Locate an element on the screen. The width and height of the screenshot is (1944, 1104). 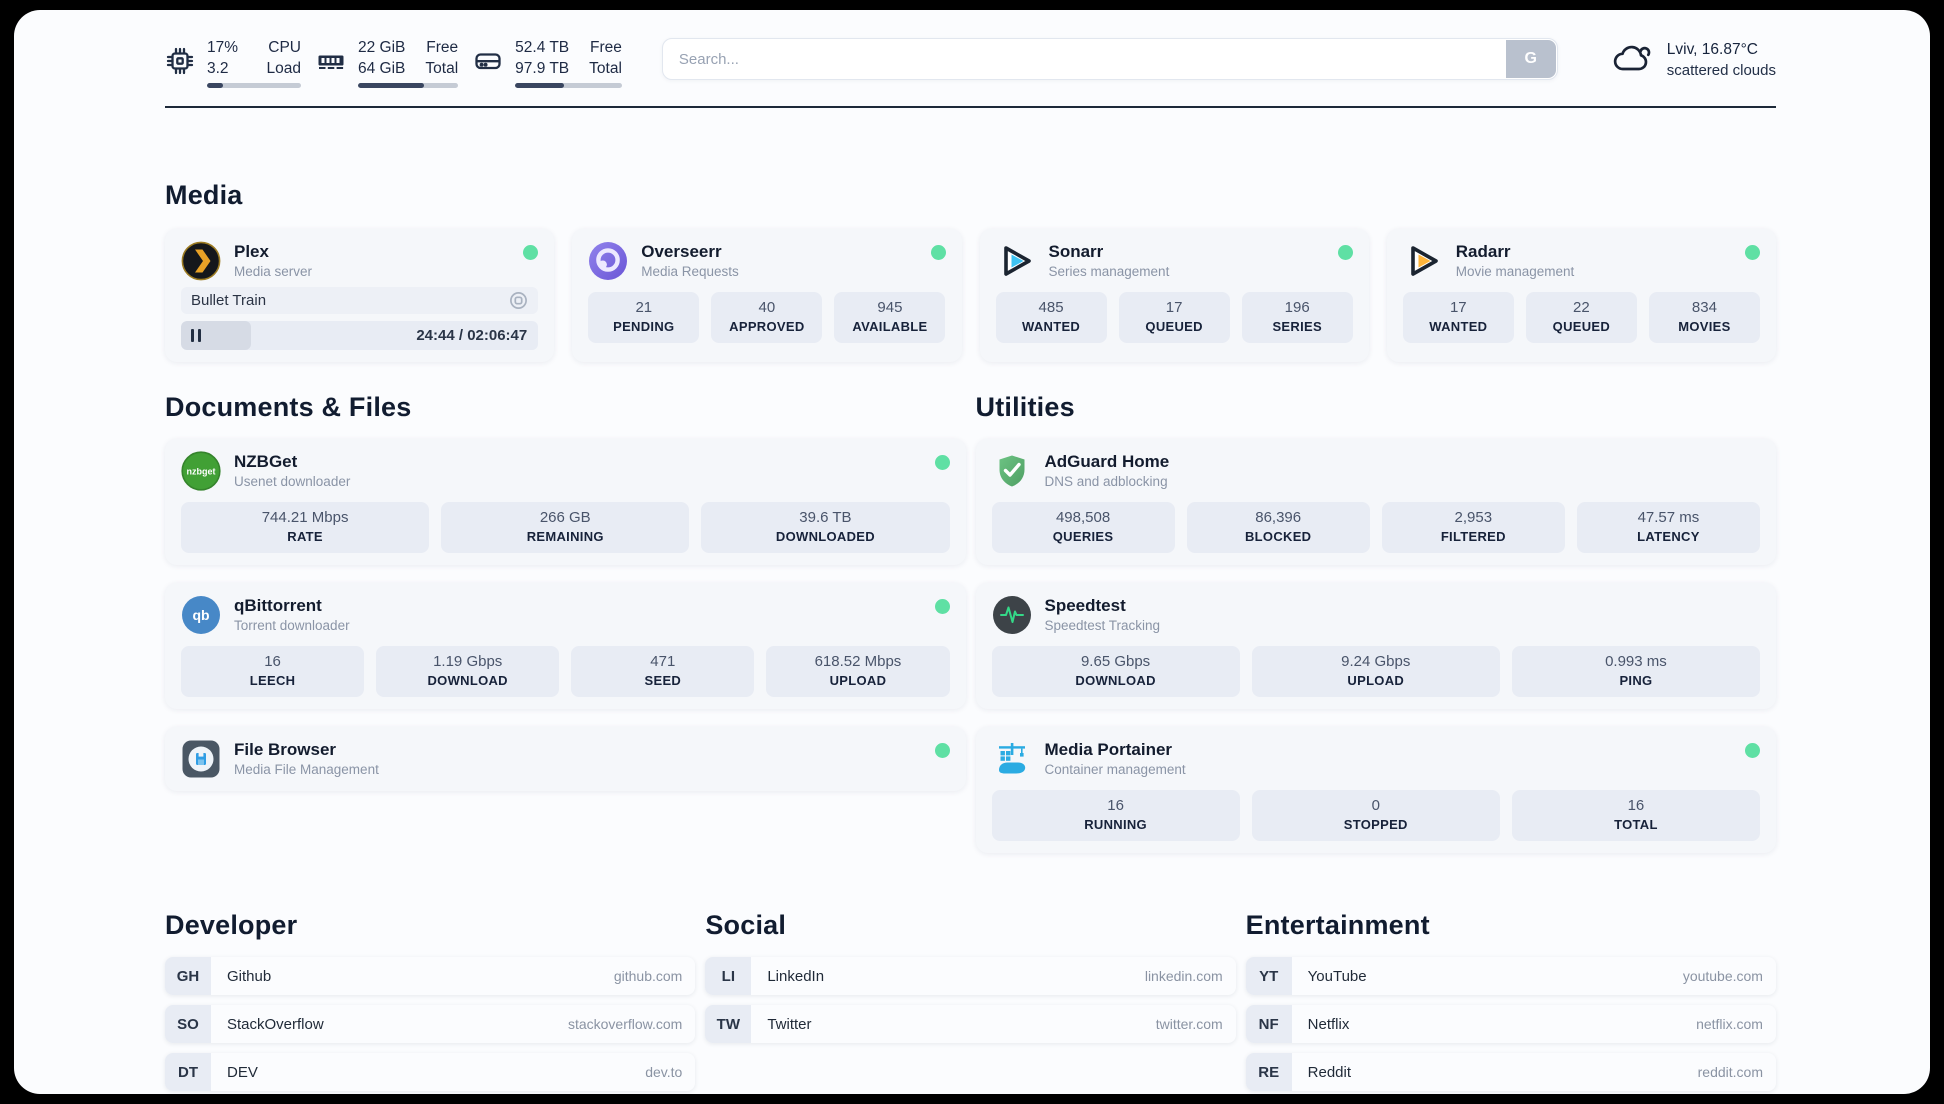
stat-label: UPLOAD is located at coordinates (1376, 680).